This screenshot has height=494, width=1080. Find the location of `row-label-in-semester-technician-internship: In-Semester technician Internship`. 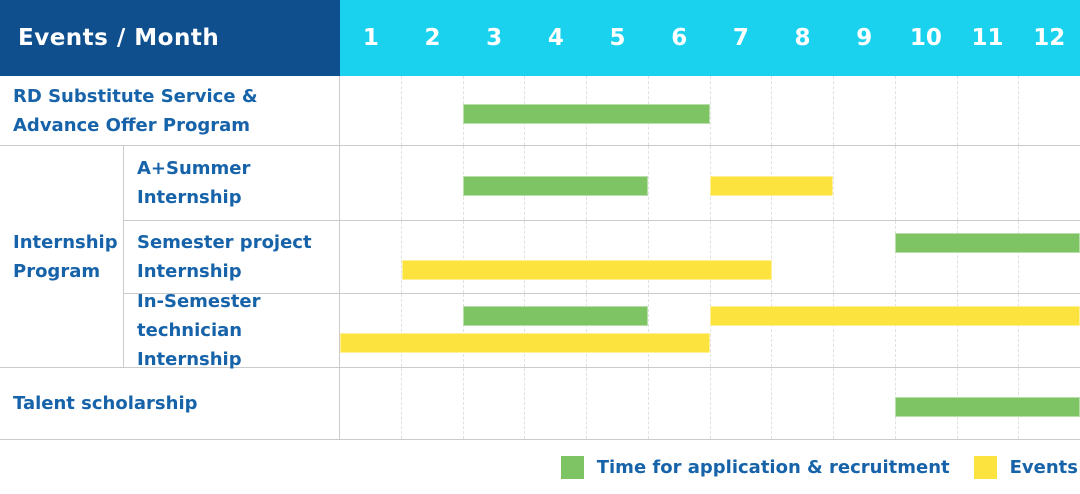

row-label-in-semester-technician-internship: In-Semester technician Internship is located at coordinates (232, 330).